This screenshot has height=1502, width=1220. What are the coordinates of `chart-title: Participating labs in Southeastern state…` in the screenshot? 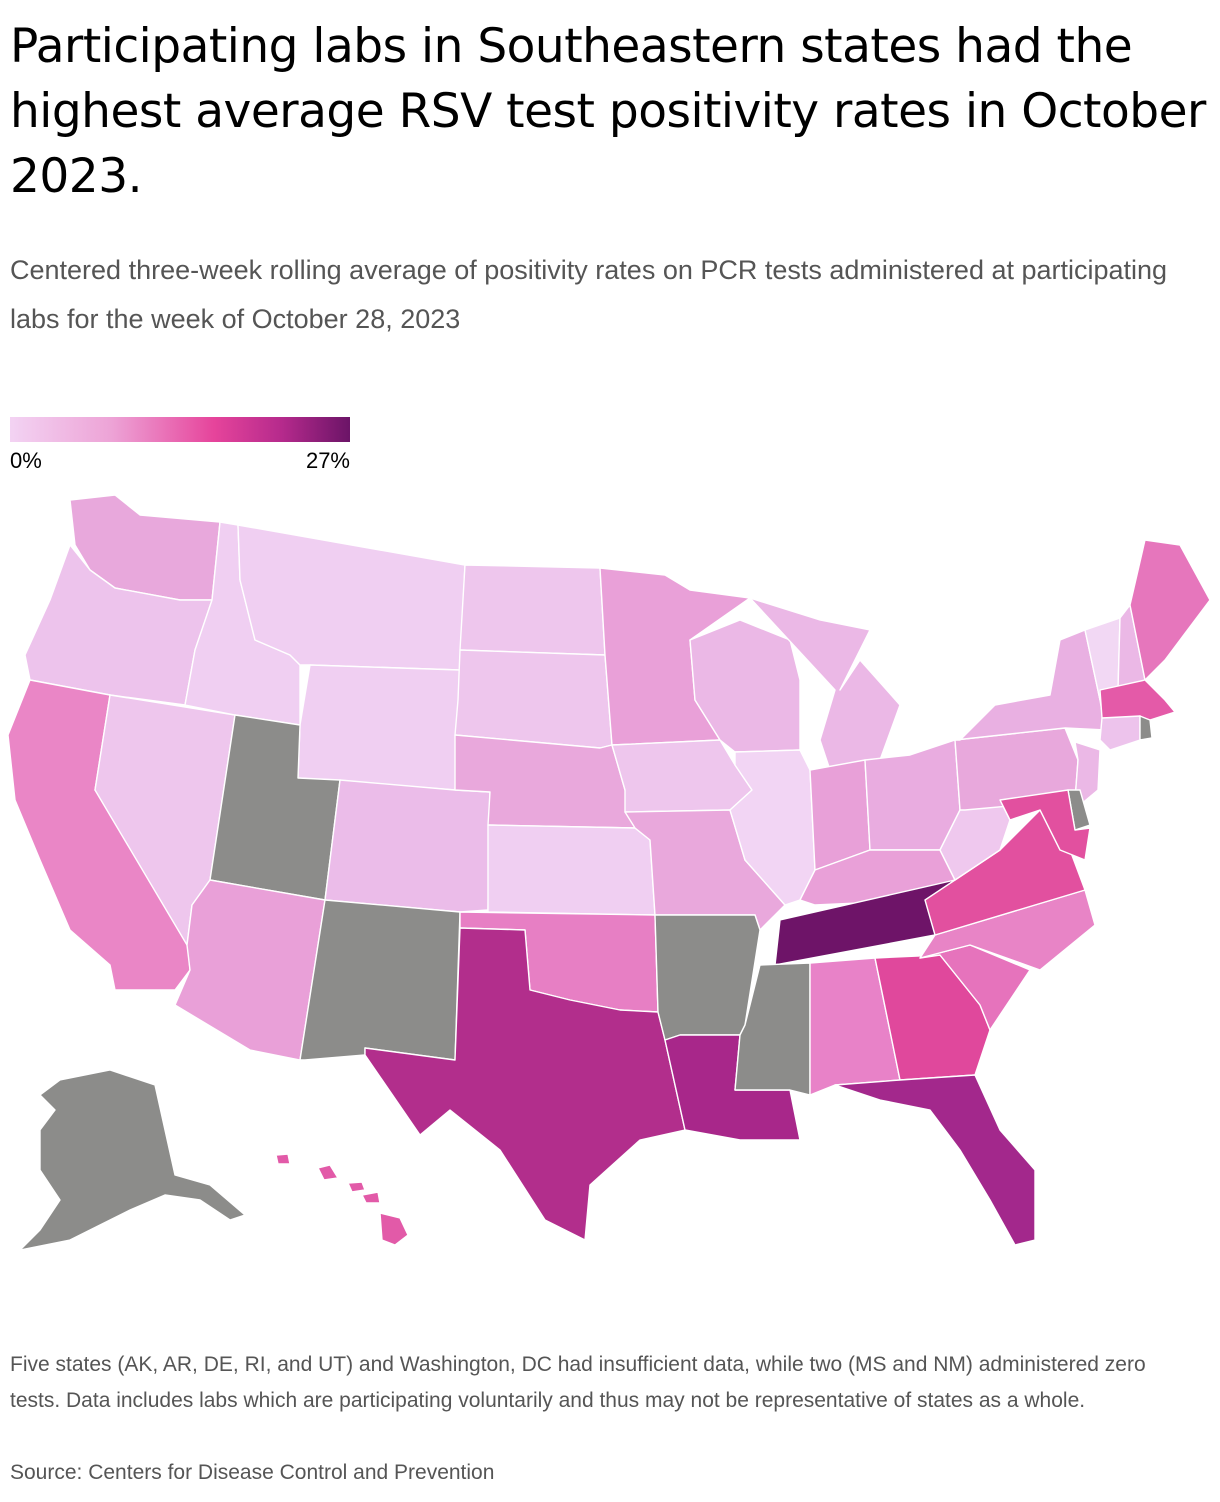 It's located at (608, 111).